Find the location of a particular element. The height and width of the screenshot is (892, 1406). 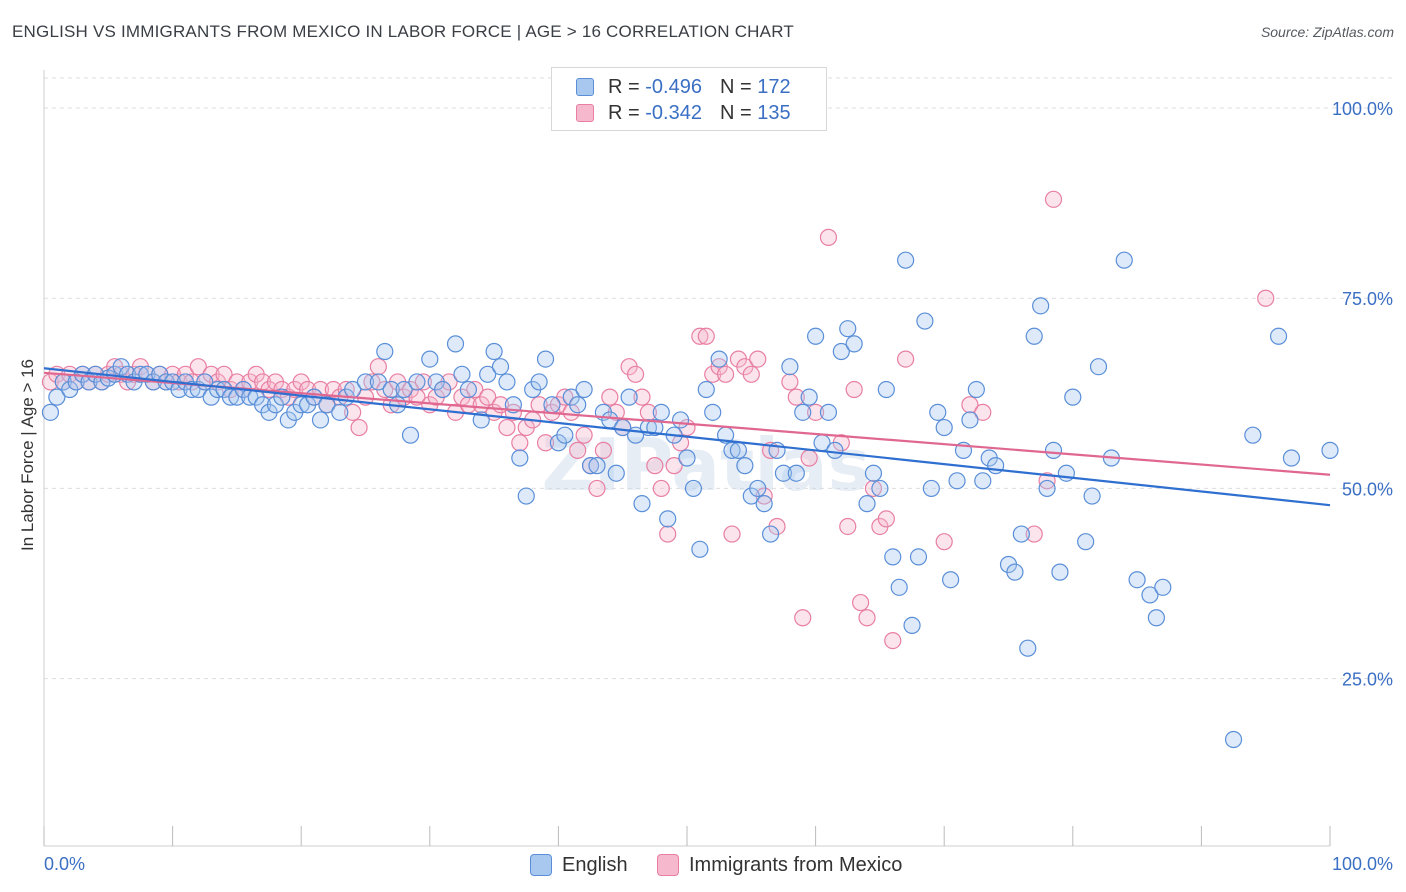

legend-r-value: -0.496 is located at coordinates (673, 86).